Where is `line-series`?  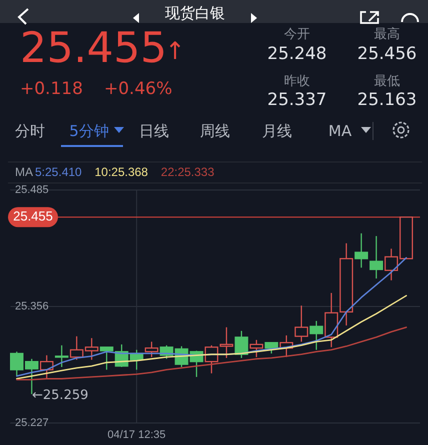 line-series is located at coordinates (211, 353).